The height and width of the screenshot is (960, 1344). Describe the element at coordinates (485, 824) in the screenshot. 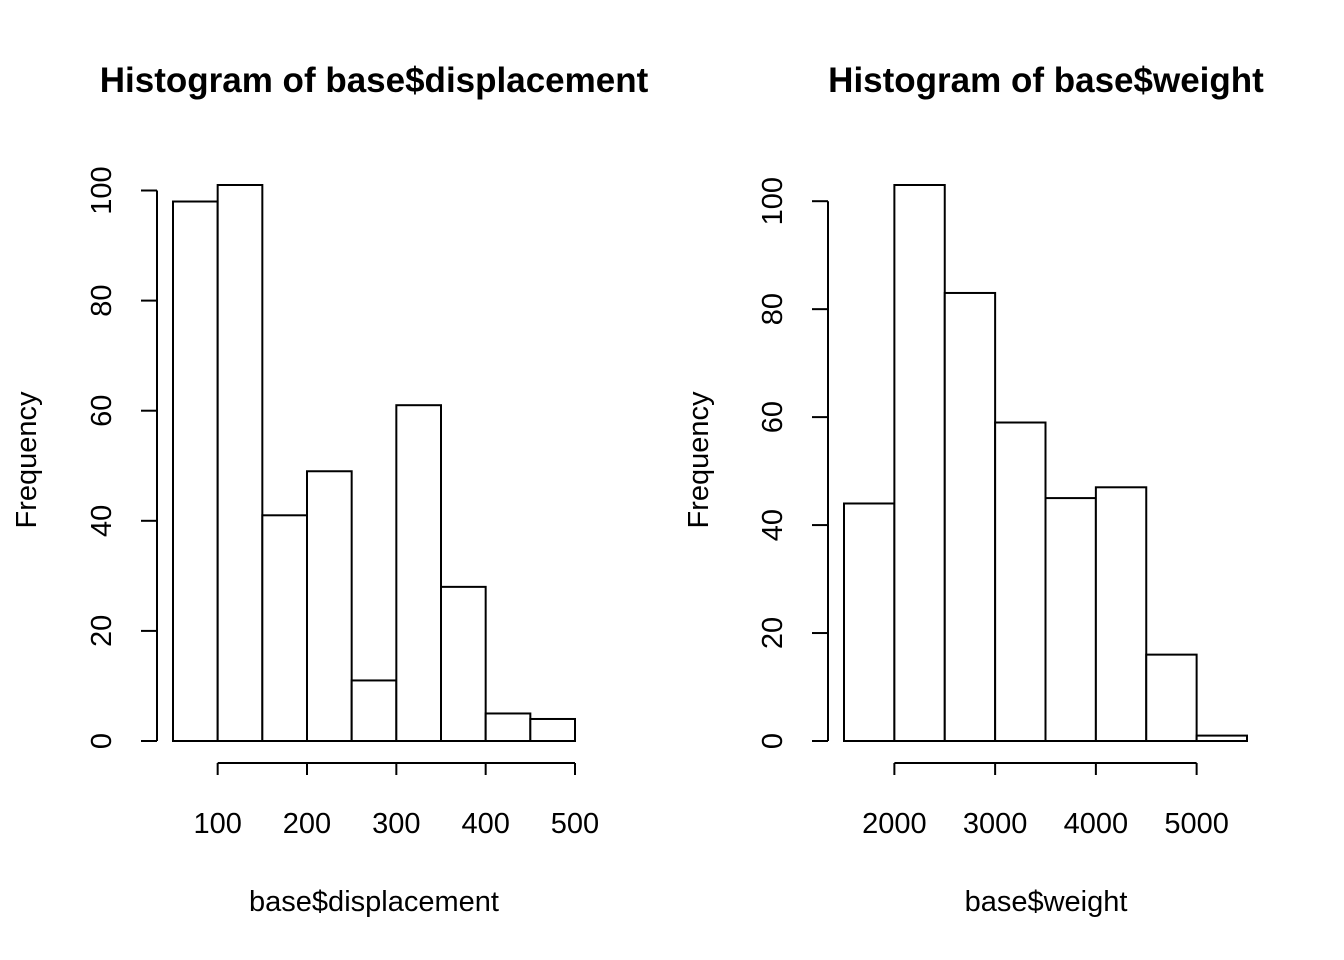

I see `x-tick-label: 400` at that location.